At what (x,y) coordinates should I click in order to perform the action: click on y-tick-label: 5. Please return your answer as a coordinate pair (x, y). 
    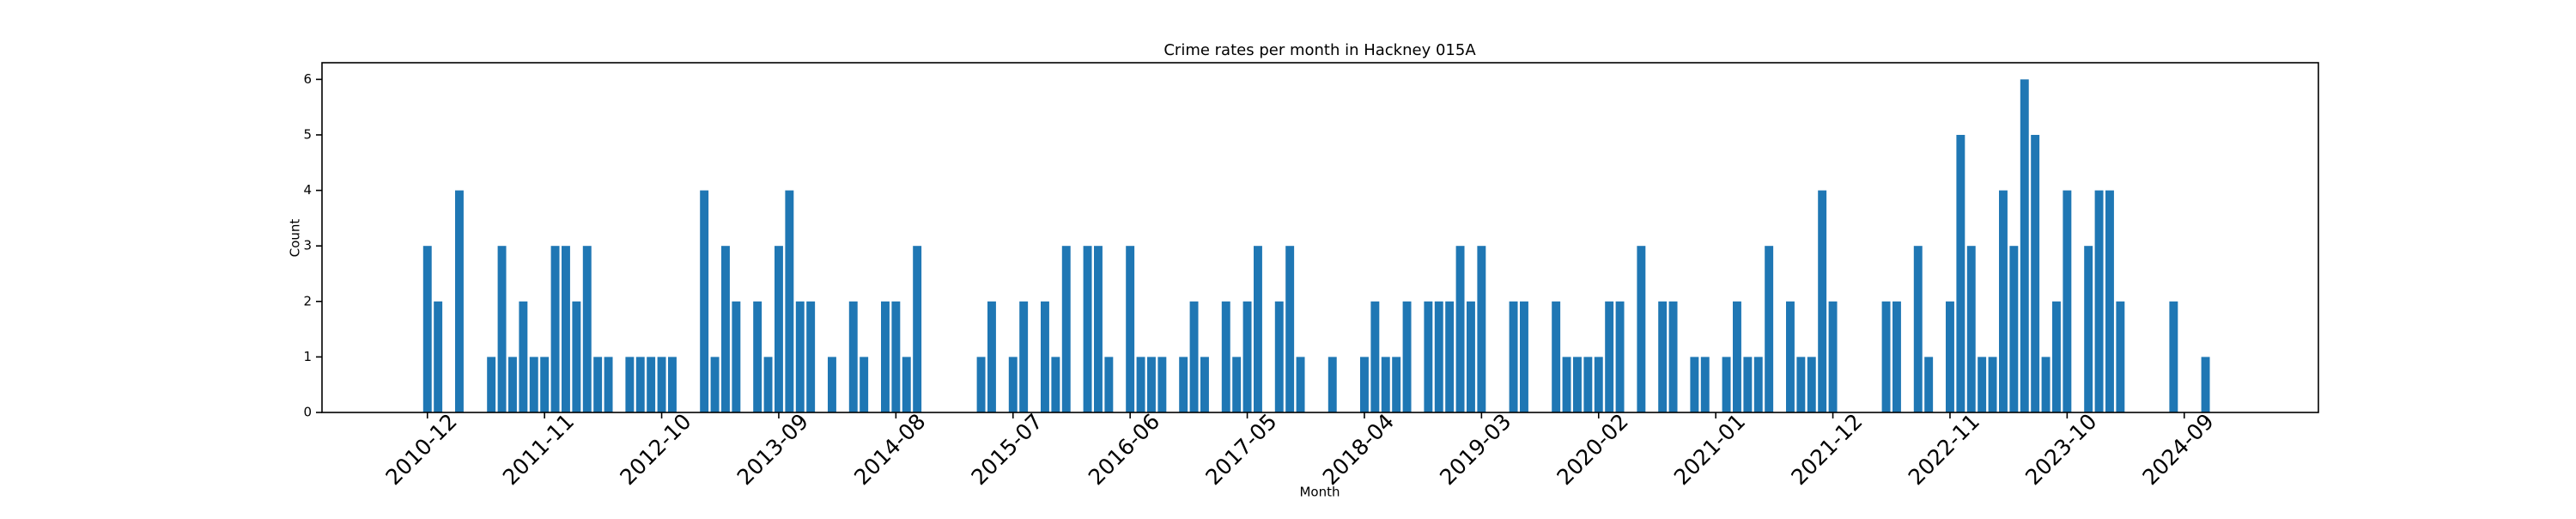
    Looking at the image, I should click on (307, 134).